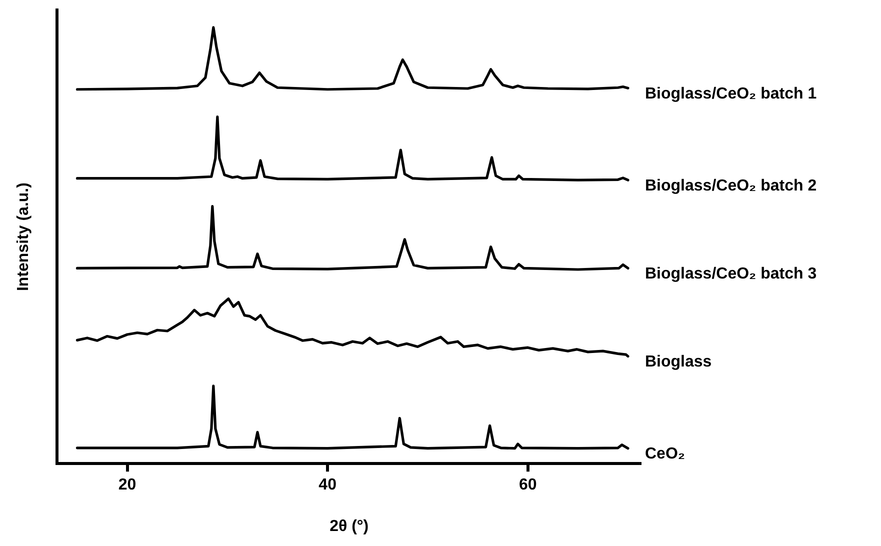  What do you see at coordinates (527, 485) in the screenshot?
I see `x-tick-label: 60` at bounding box center [527, 485].